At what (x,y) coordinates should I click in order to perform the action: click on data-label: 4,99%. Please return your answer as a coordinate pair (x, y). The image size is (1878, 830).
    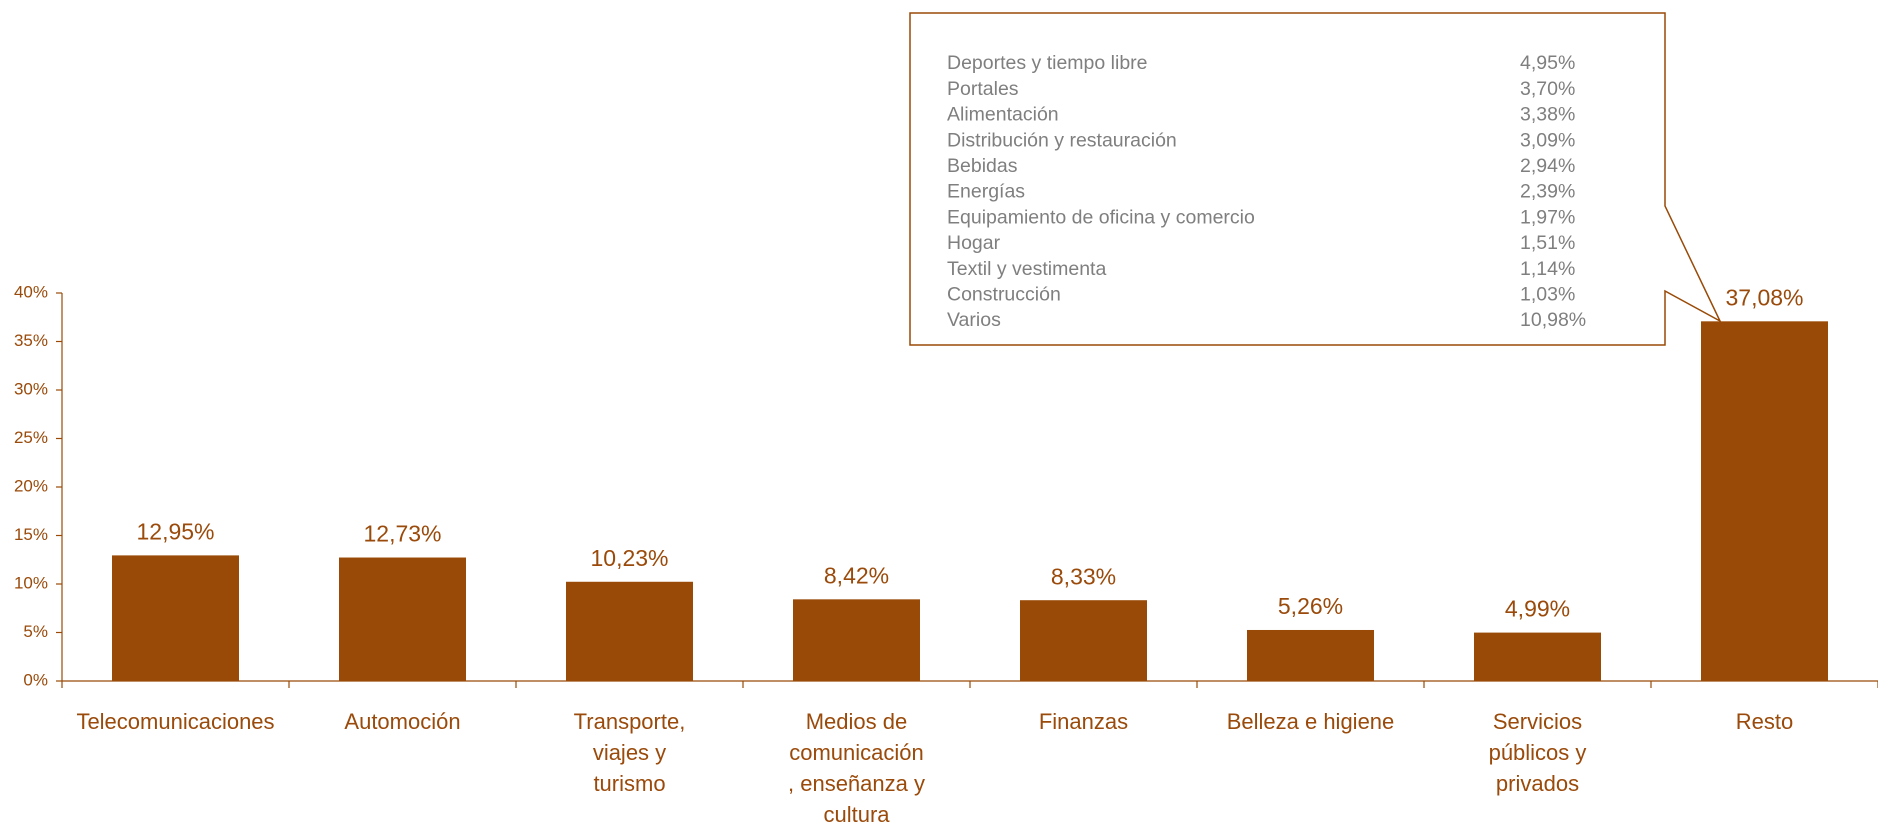
    Looking at the image, I should click on (1537, 609).